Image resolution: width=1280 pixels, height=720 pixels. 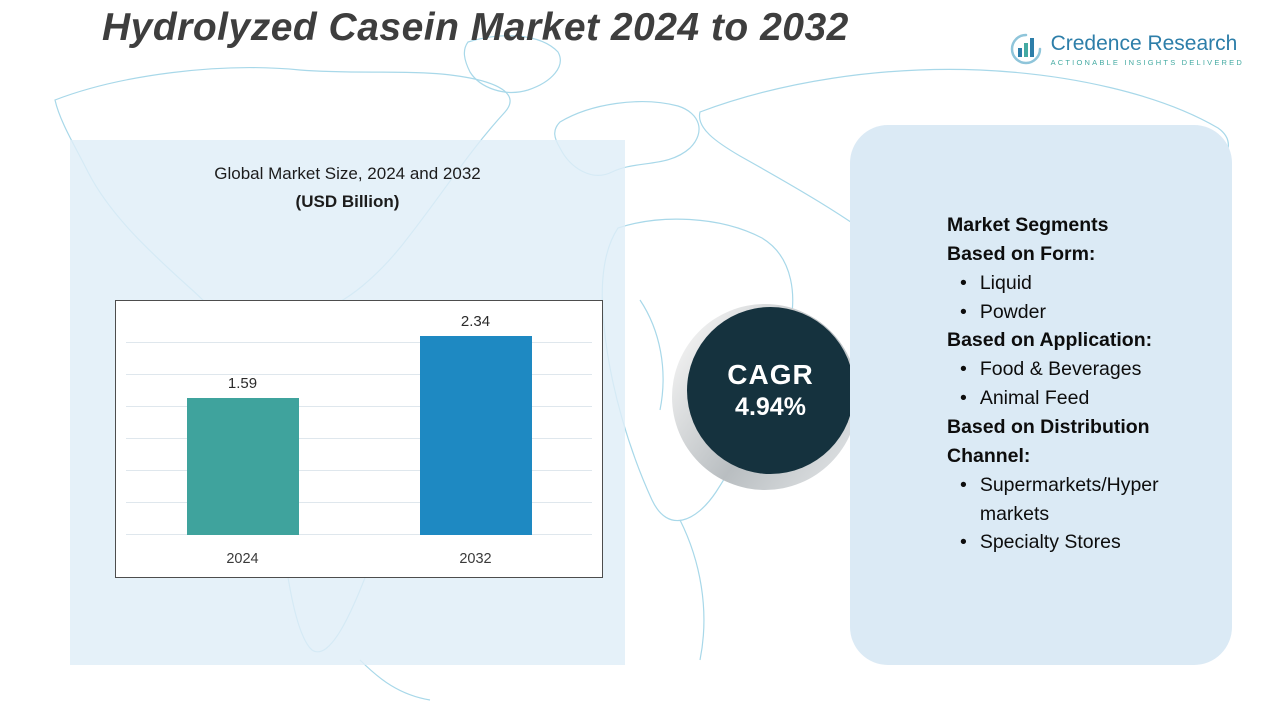 I want to click on logo-bar-chart-icon, so click(x=1025, y=49).